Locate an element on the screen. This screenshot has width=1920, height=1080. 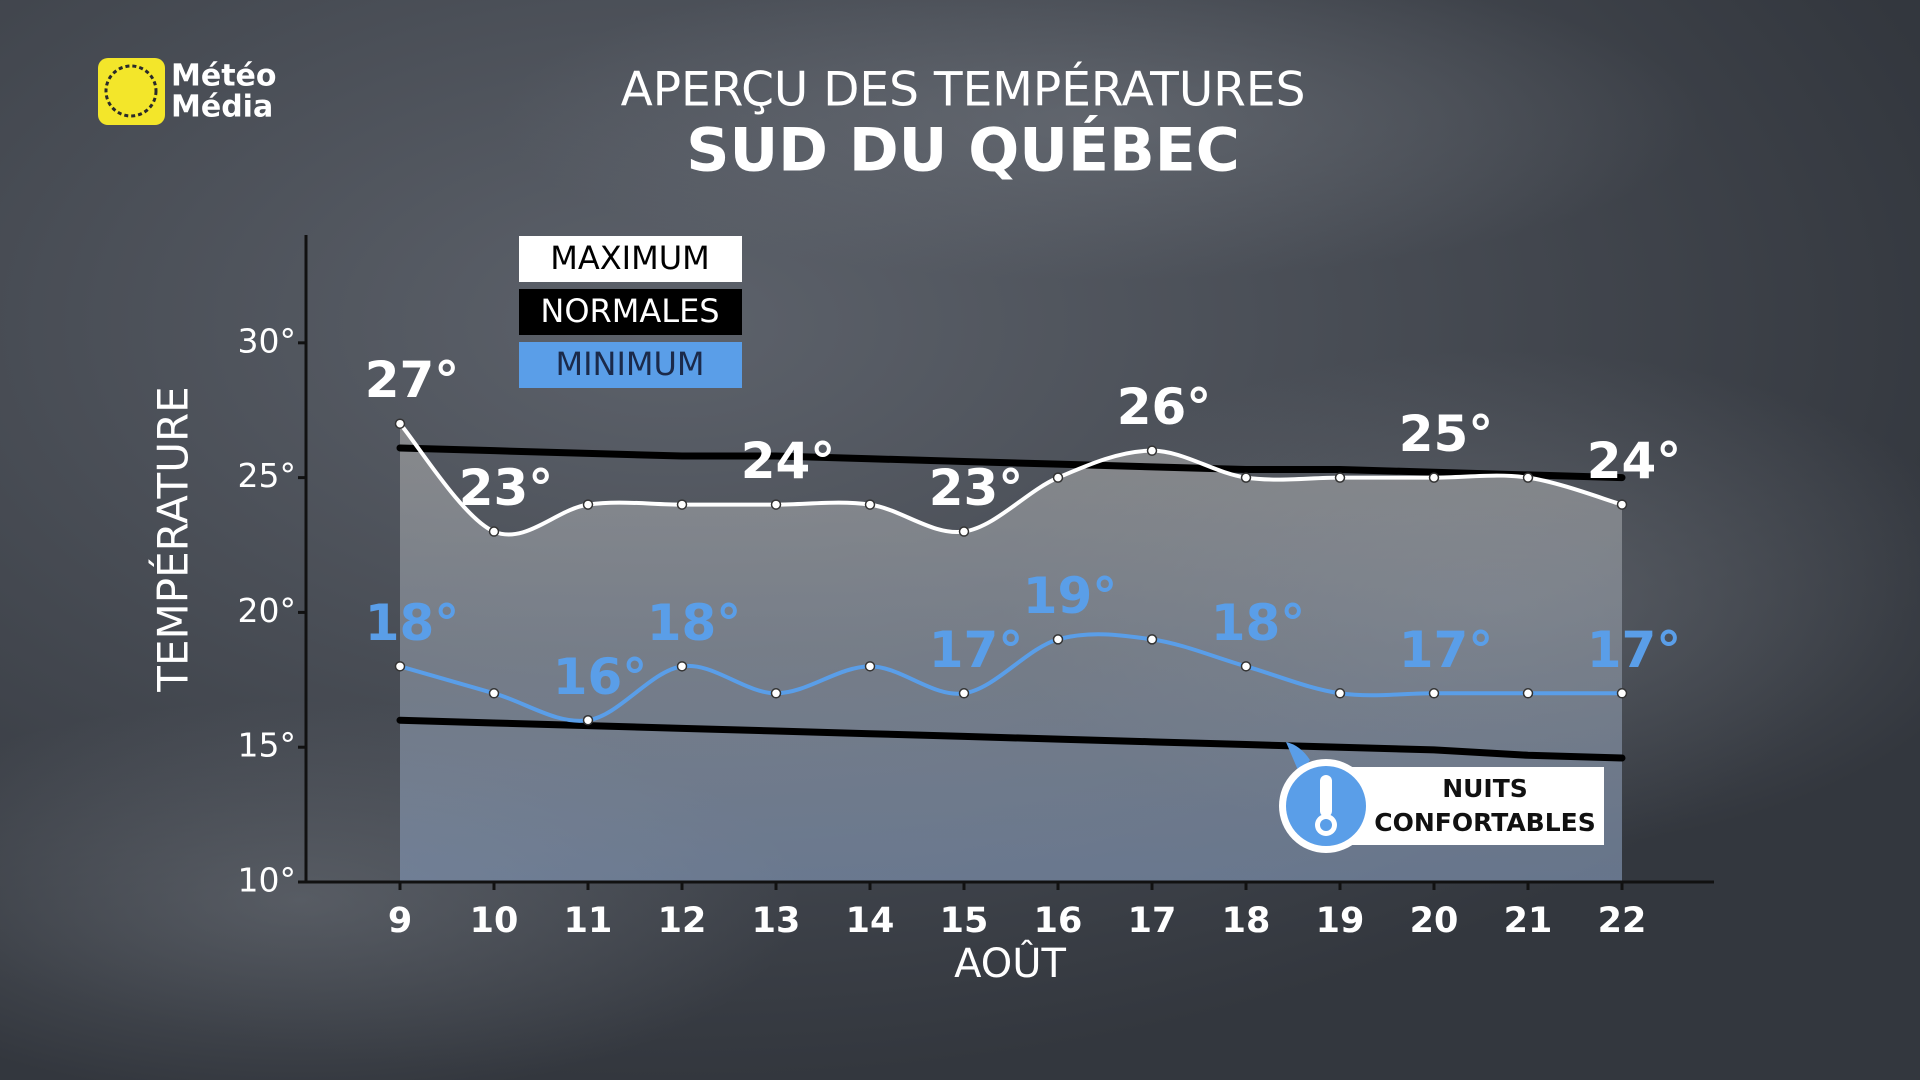
y-tick-label: 30° is located at coordinates (267, 340).